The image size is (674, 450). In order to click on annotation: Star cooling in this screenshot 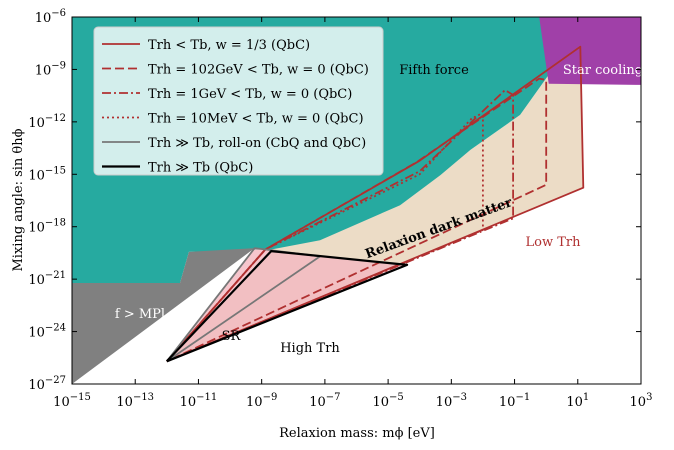, I will do `click(603, 70)`.